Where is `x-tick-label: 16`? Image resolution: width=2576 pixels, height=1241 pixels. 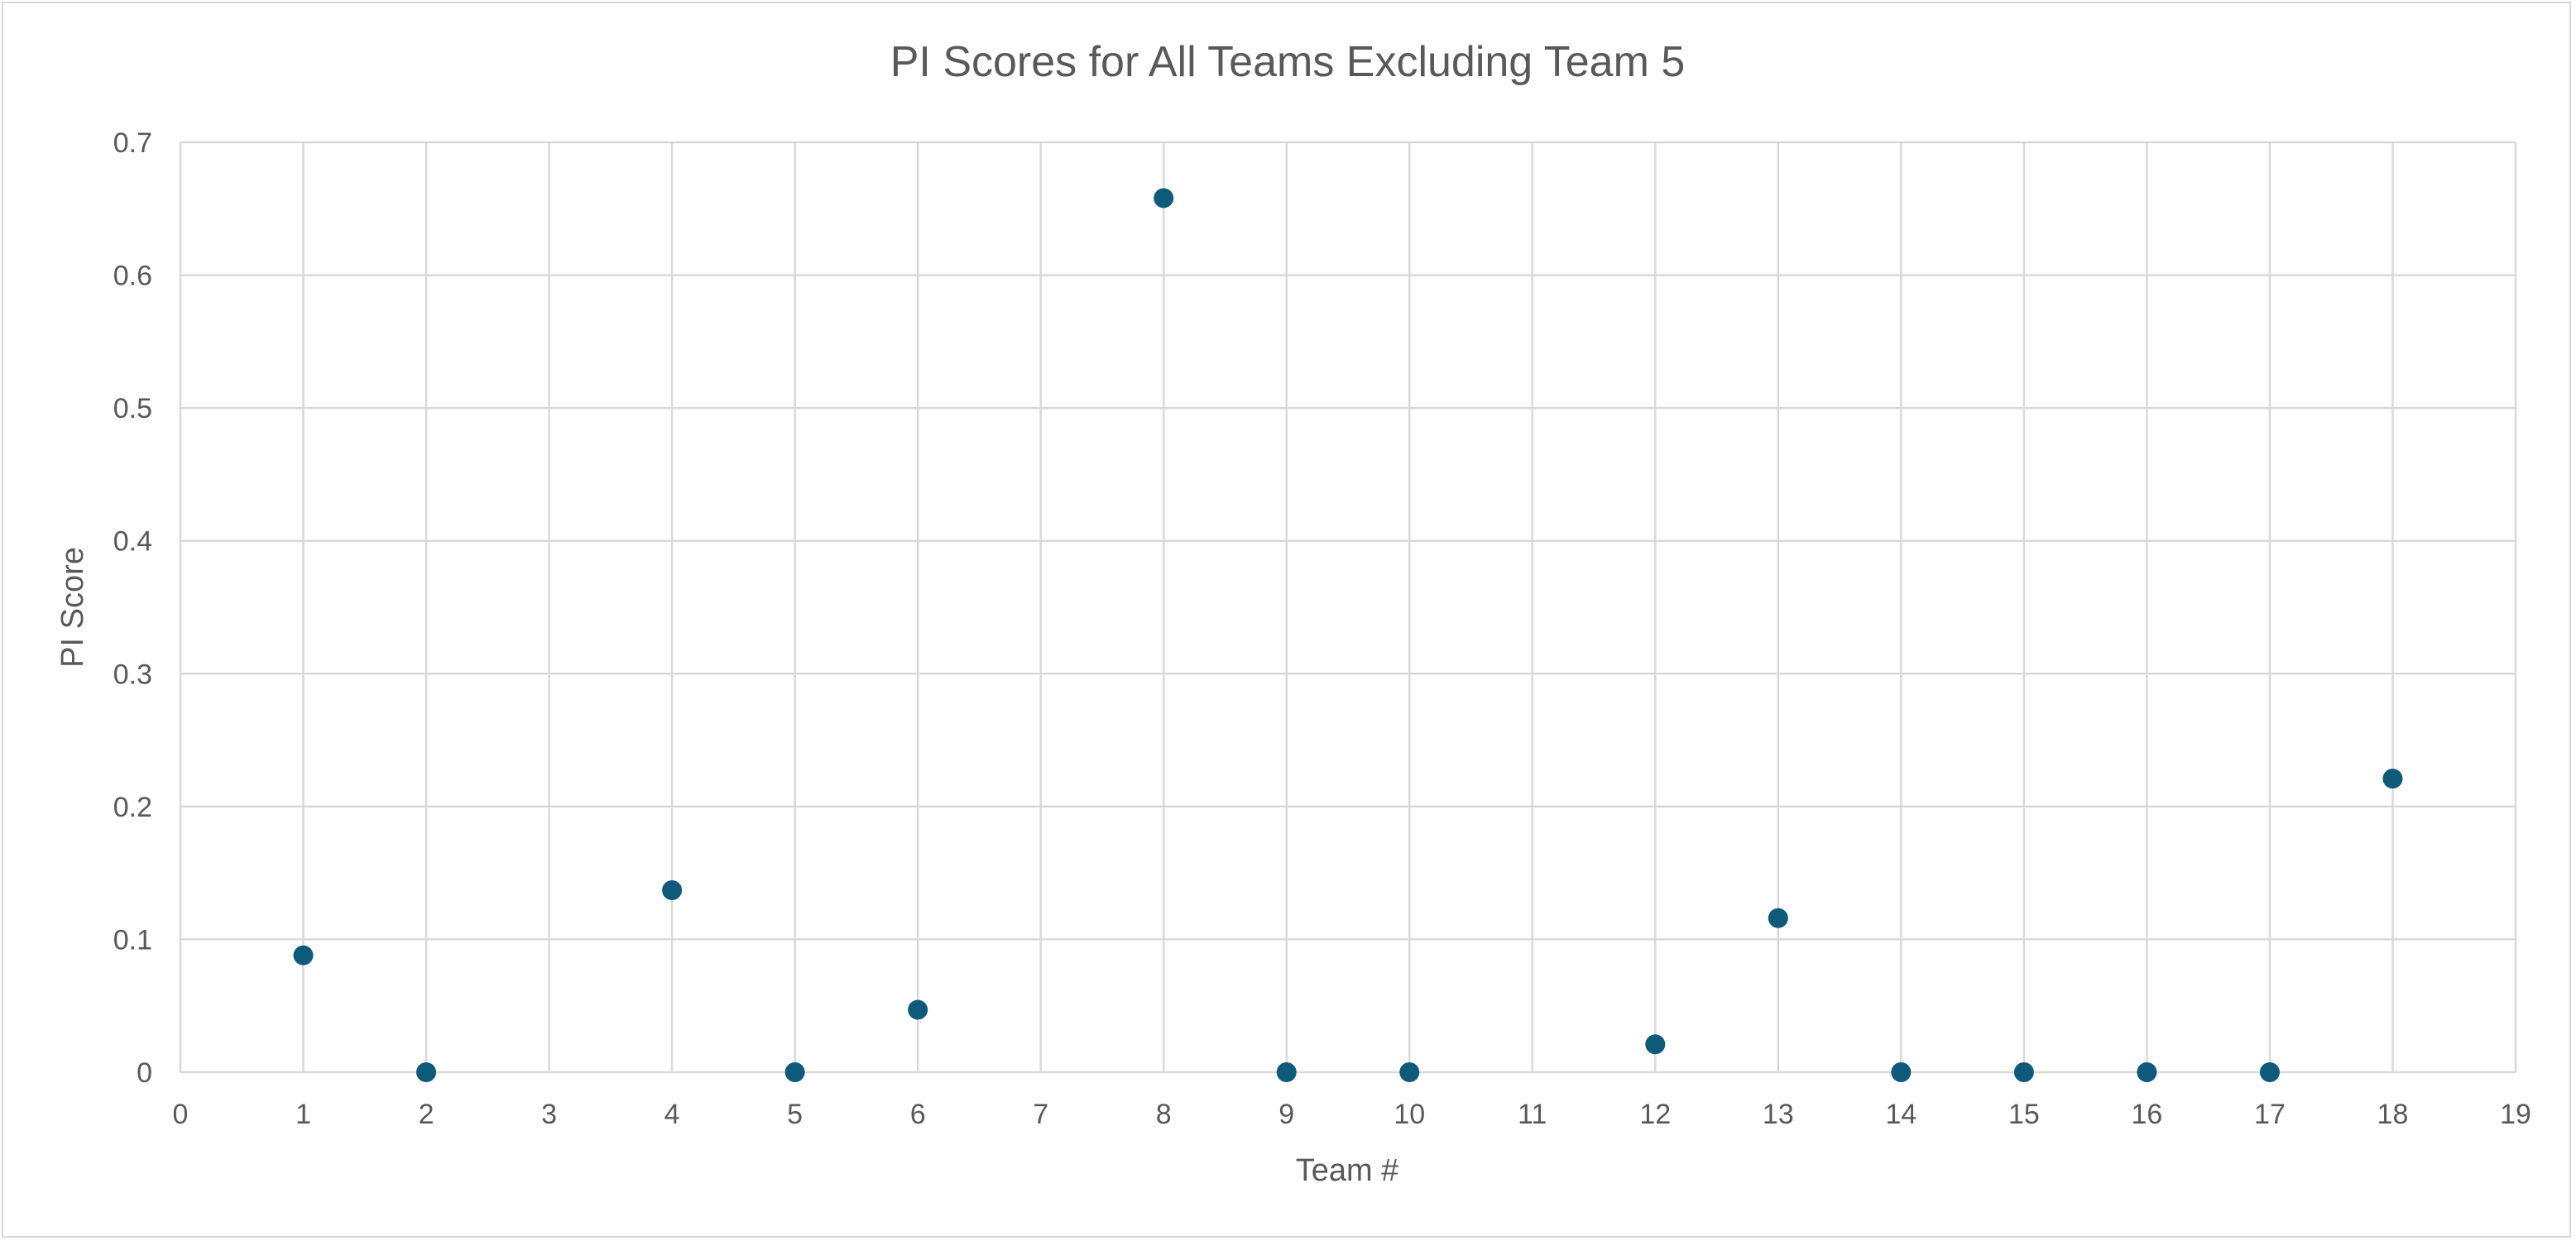 x-tick-label: 16 is located at coordinates (2148, 1114).